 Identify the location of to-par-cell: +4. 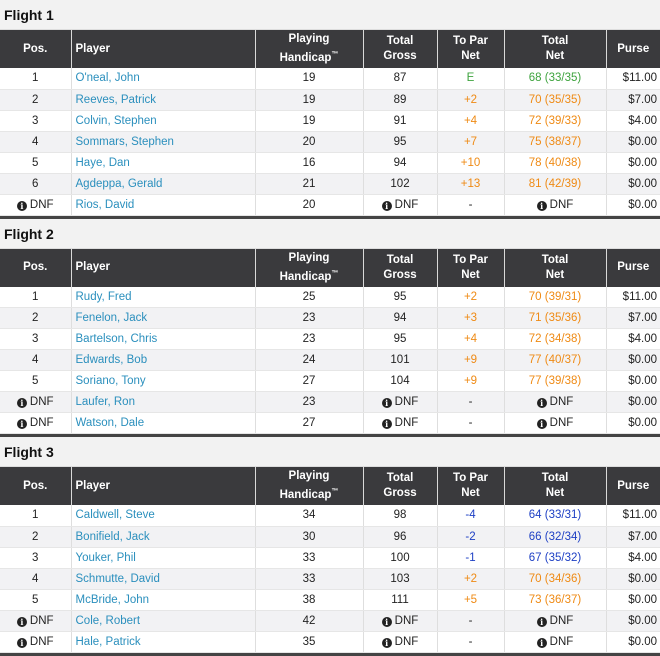
(471, 339).